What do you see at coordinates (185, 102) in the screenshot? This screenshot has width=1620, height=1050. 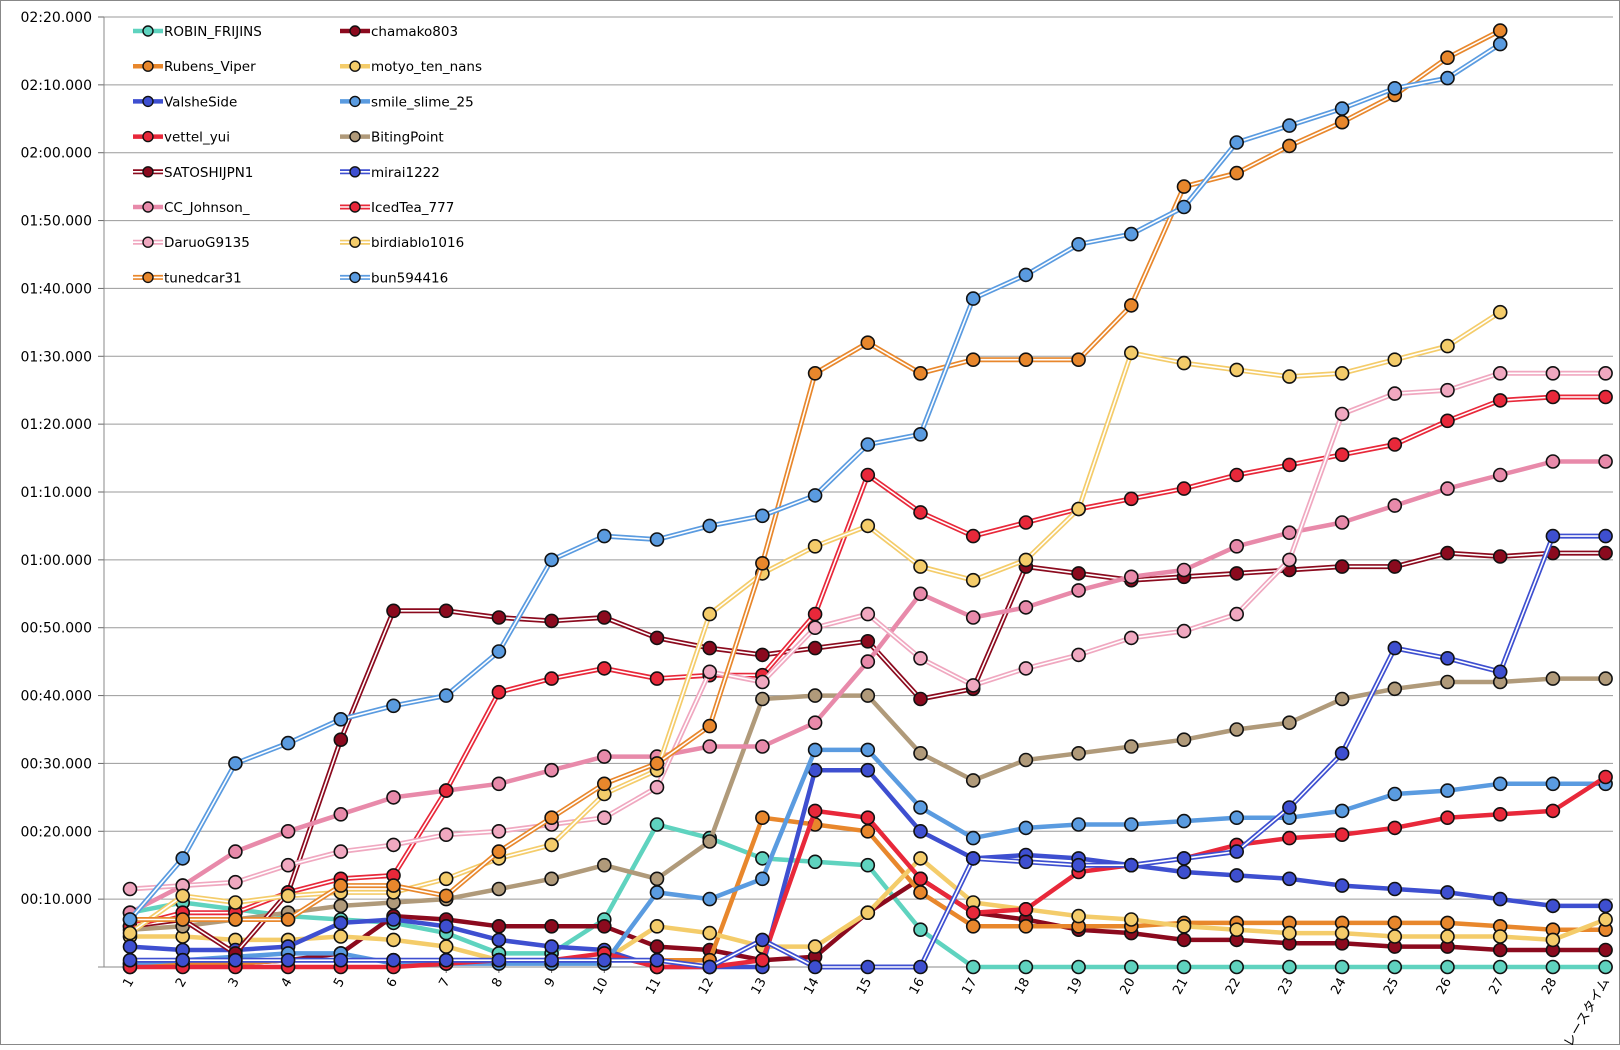 I see `legend-item: ValsheSide` at bounding box center [185, 102].